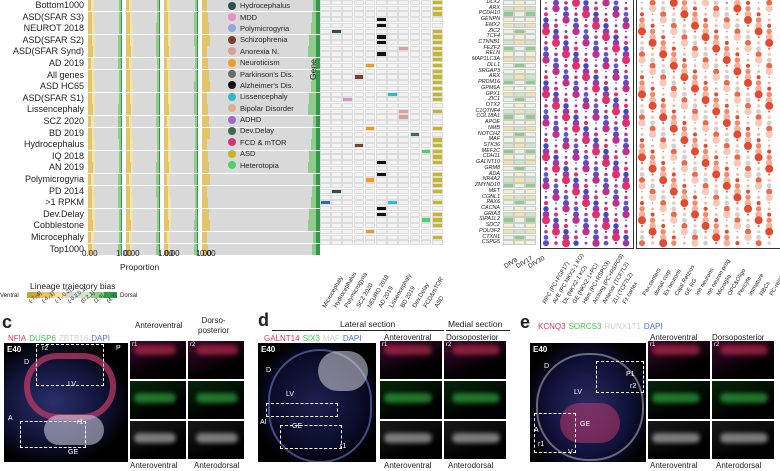 The height and width of the screenshot is (471, 780). What do you see at coordinates (491, 236) in the screenshot?
I see `gene-label: CTXN1` at bounding box center [491, 236].